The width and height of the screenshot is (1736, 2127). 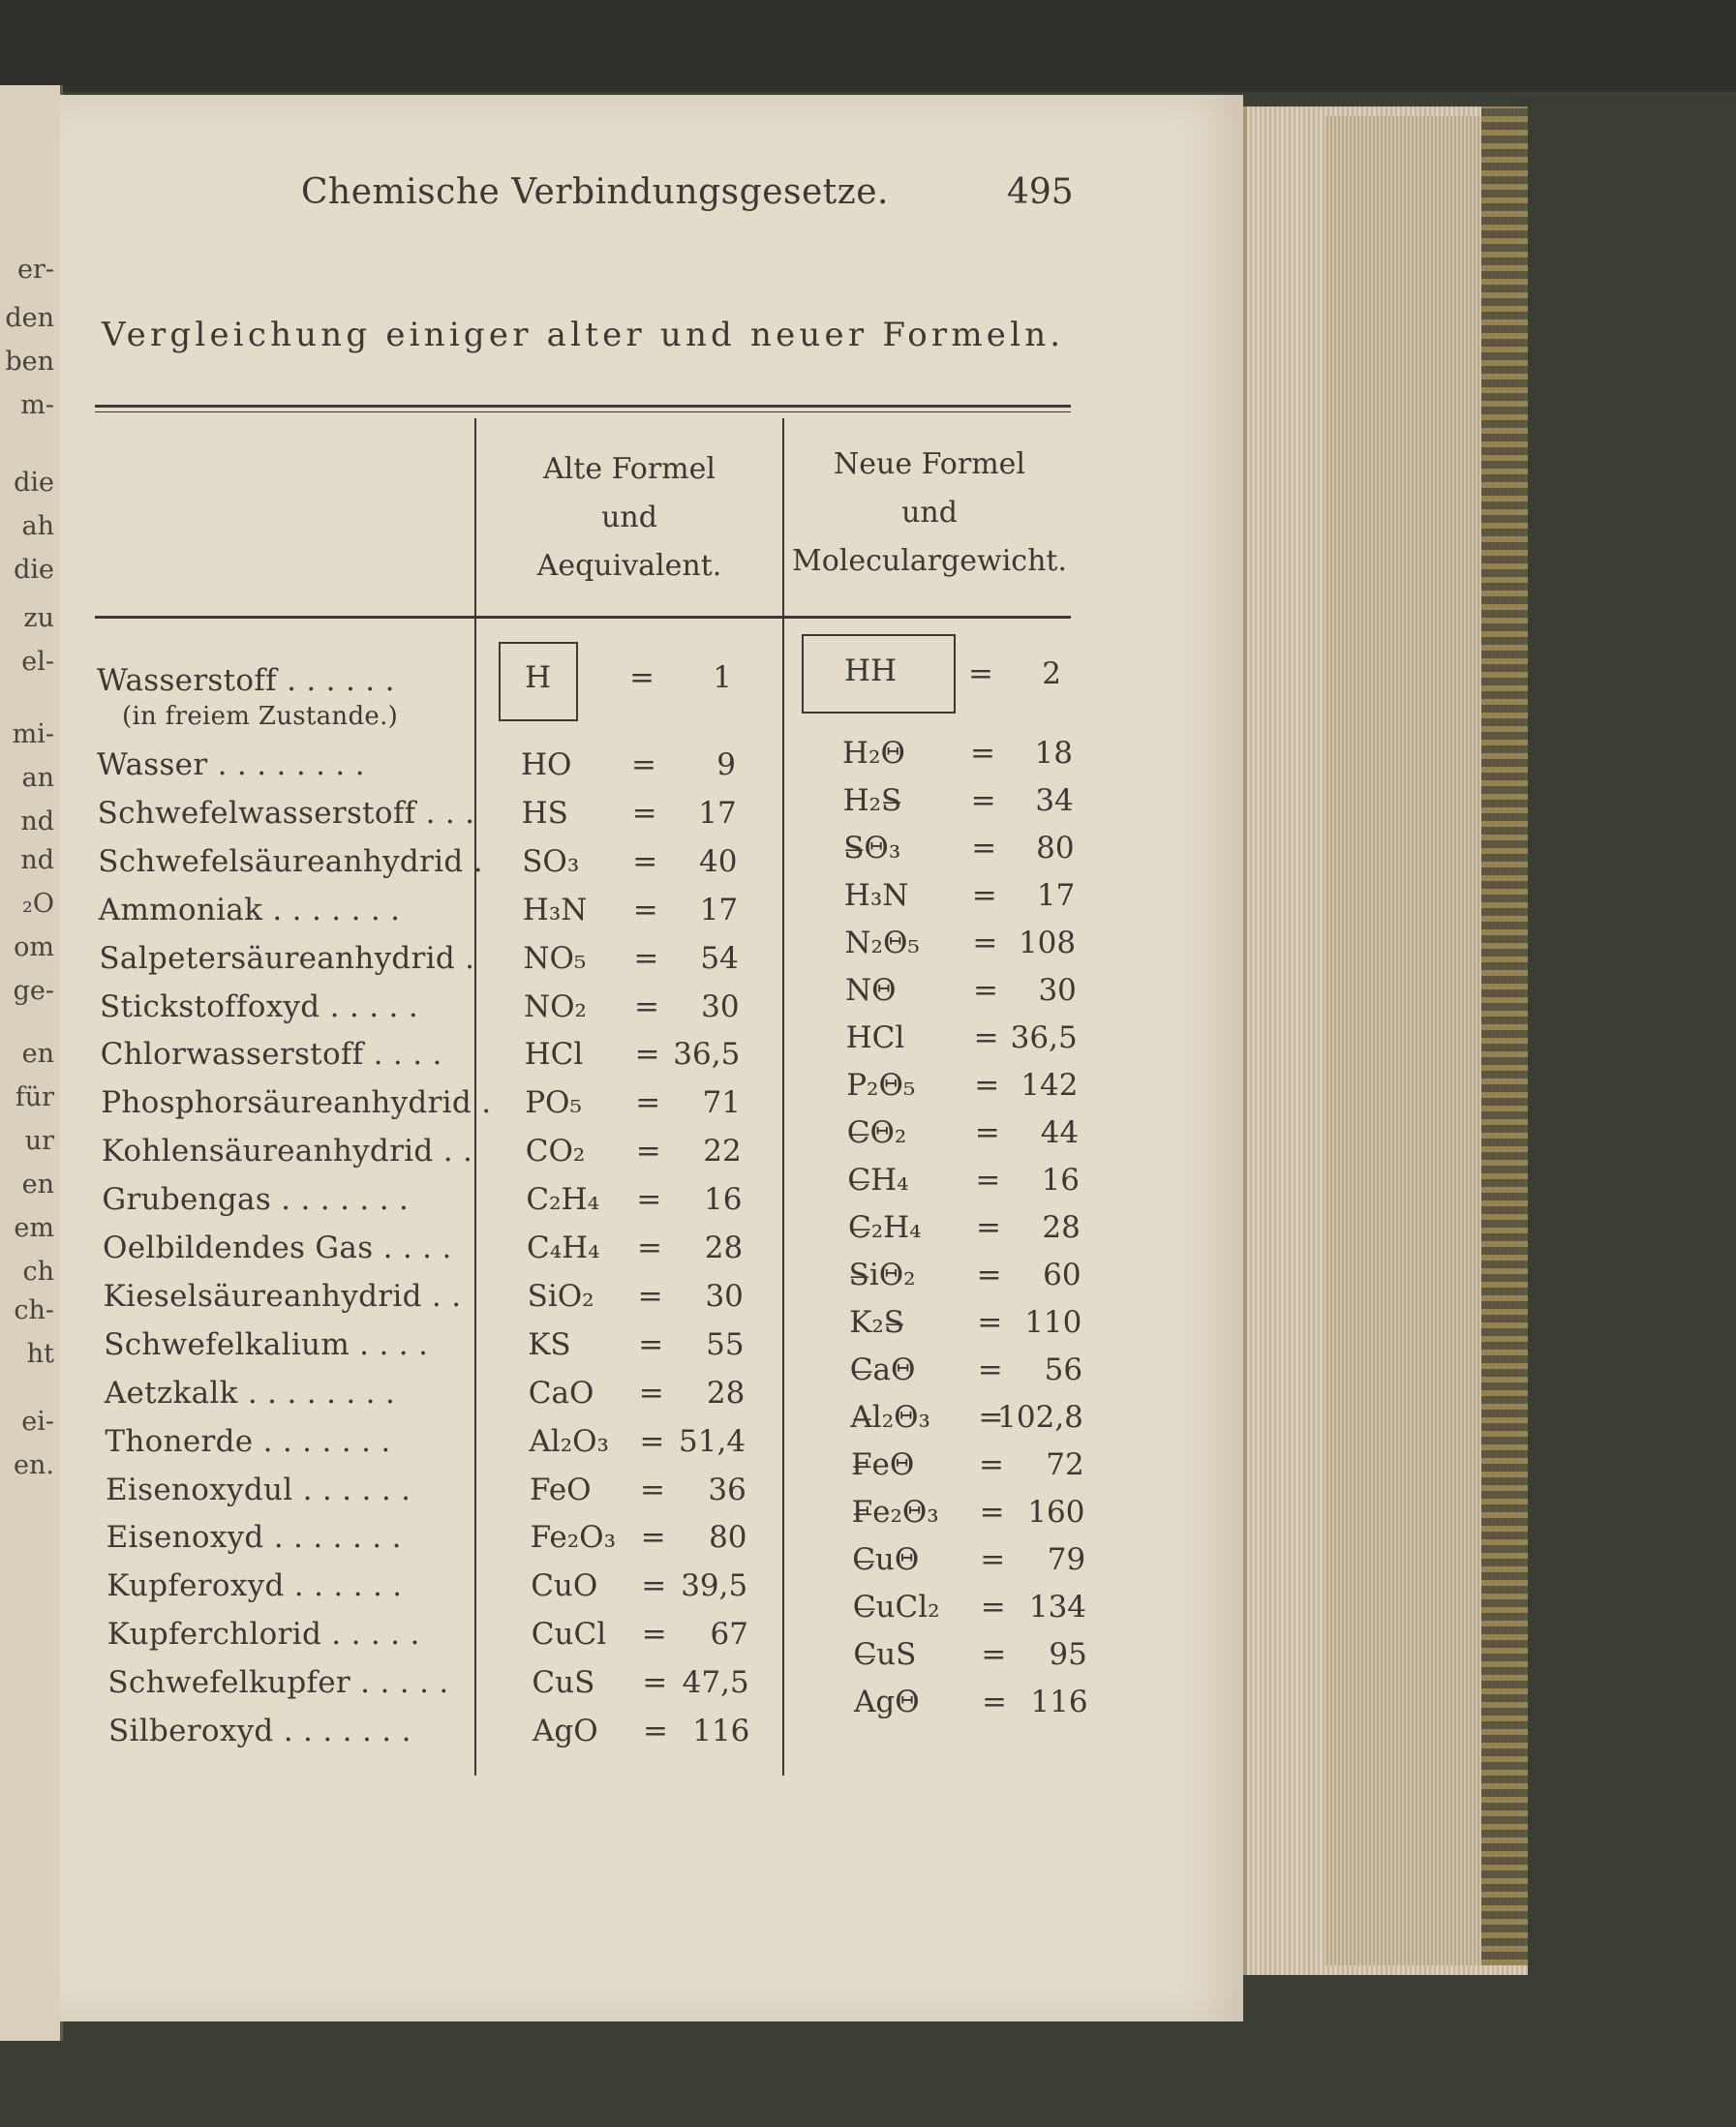 I want to click on left-page-fragment: für, so click(x=34, y=1097).